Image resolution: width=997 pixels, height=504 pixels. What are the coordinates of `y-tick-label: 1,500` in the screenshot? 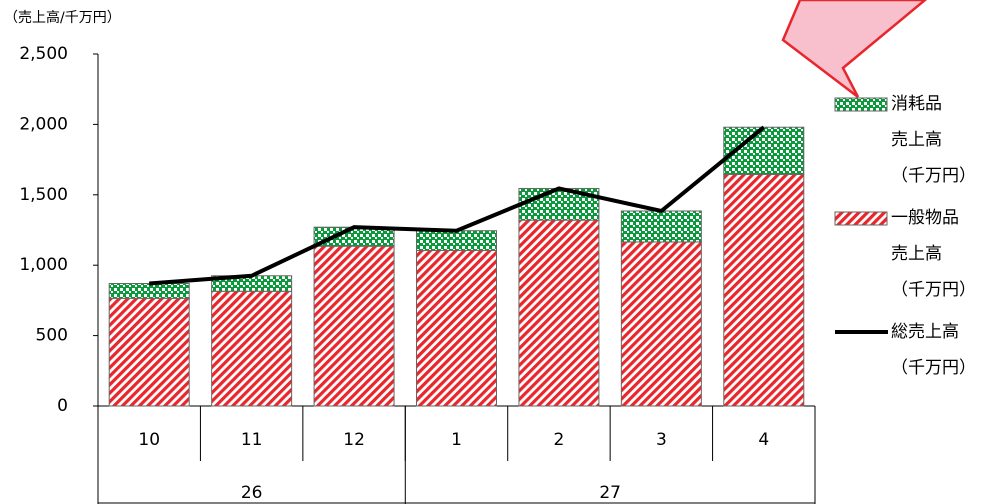 It's located at (43, 195).